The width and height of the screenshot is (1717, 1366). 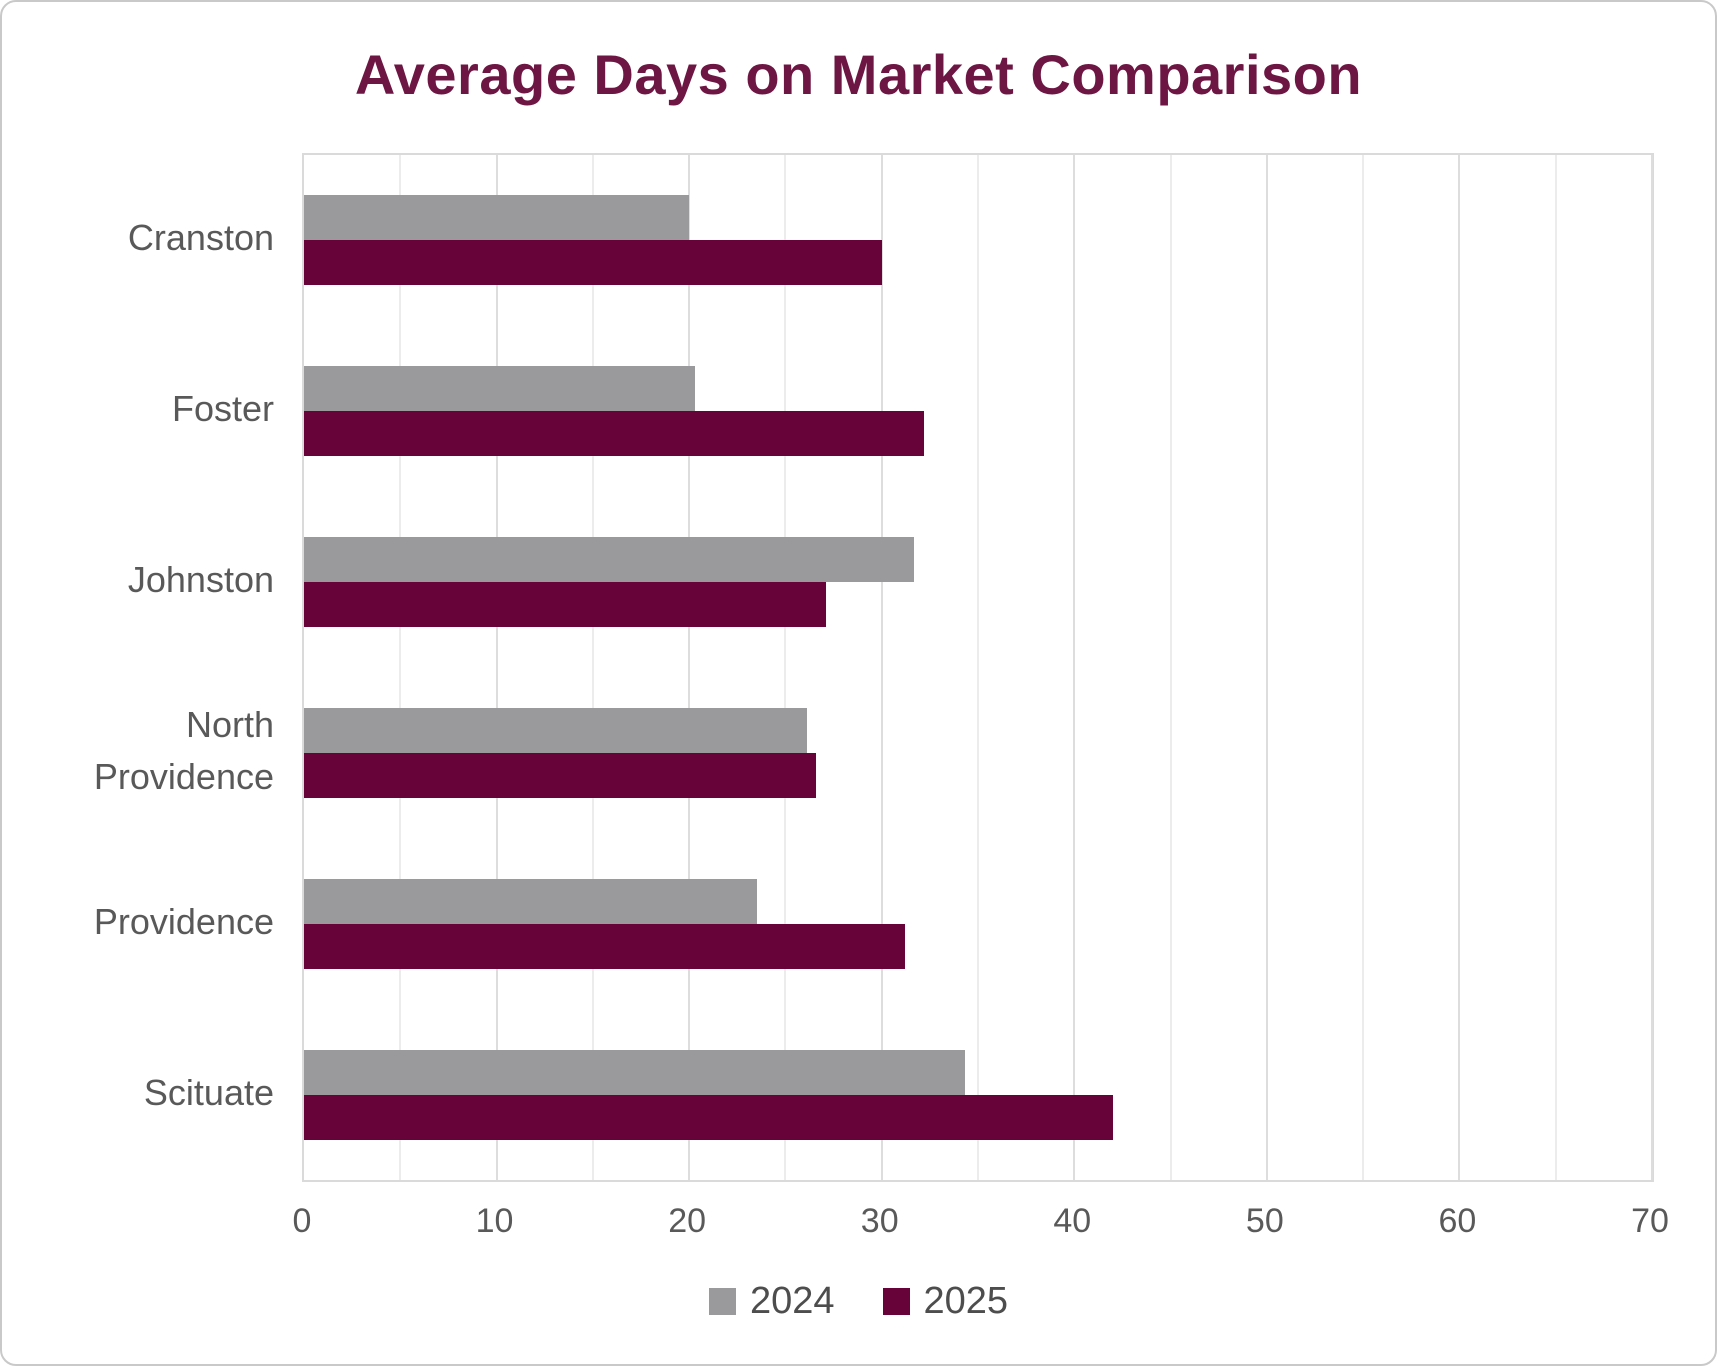 What do you see at coordinates (200, 238) in the screenshot?
I see `category-label-cranston: Cranston` at bounding box center [200, 238].